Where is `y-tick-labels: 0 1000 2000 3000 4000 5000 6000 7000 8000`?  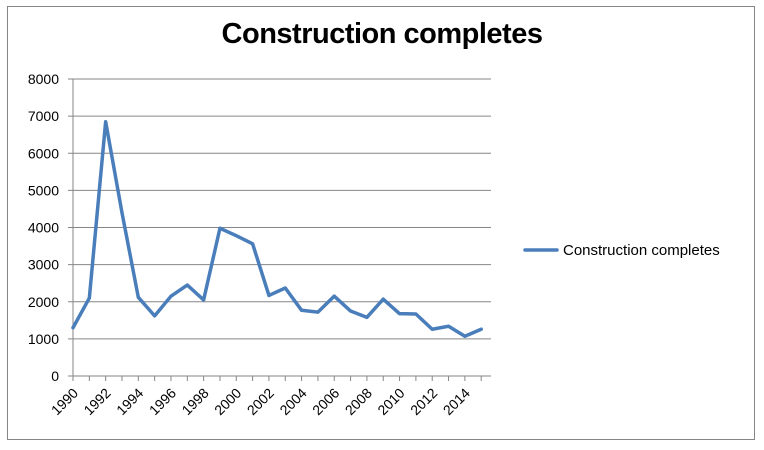
y-tick-labels: 0 1000 2000 3000 4000 5000 6000 7000 8000 is located at coordinates (43, 227).